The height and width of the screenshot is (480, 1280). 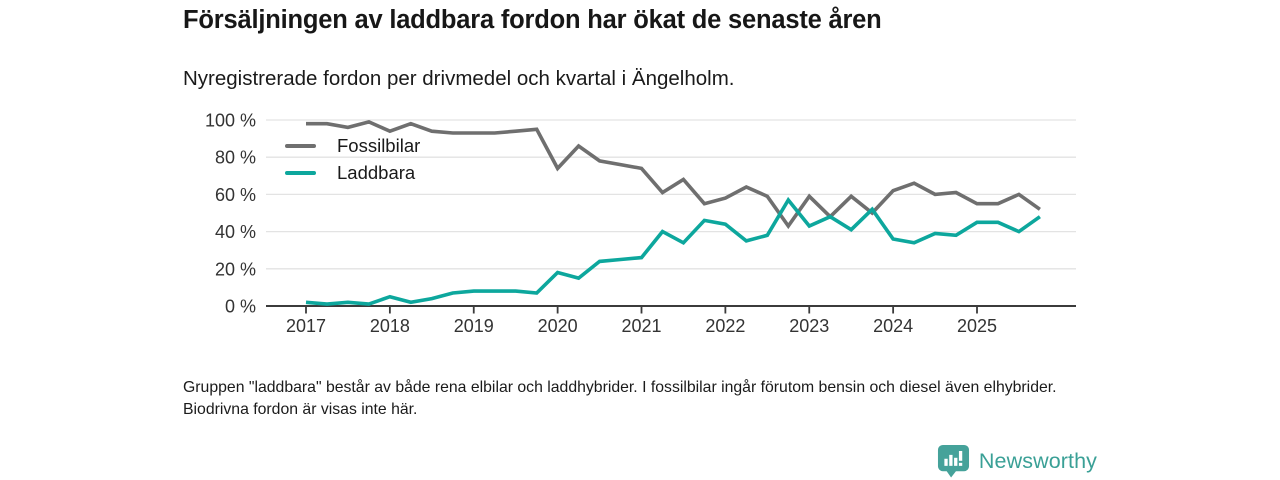 I want to click on x-tick-label: 2024, so click(x=893, y=326).